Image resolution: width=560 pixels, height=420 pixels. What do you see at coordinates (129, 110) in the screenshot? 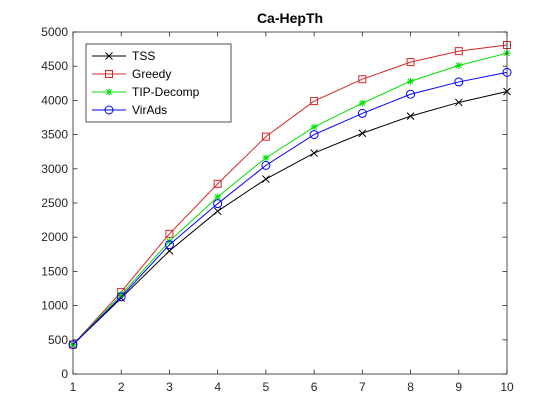
I see `legend-item-virads: VirAds` at bounding box center [129, 110].